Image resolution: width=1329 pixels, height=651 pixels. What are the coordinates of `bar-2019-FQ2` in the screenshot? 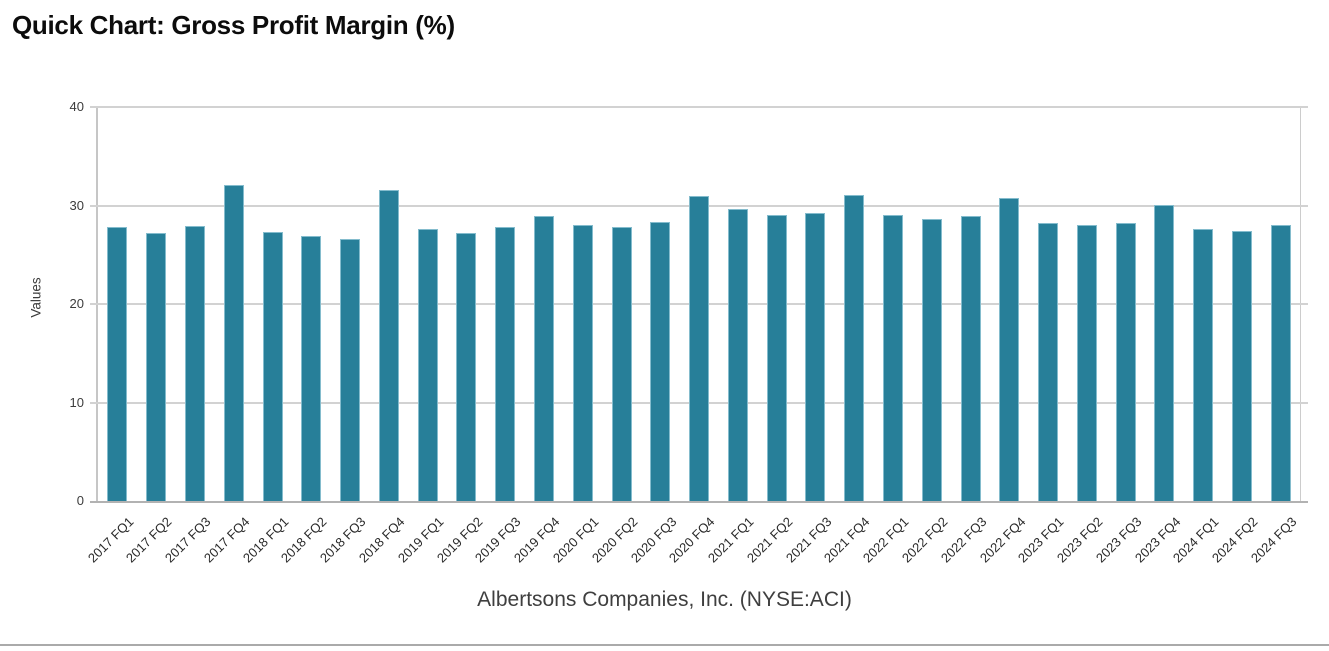 It's located at (466, 367).